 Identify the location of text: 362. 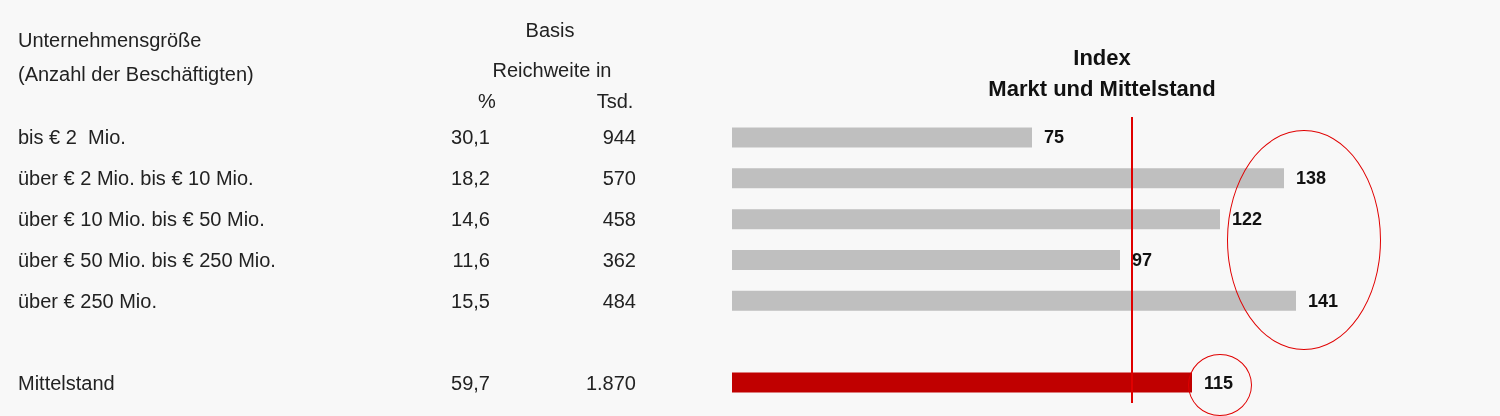
(619, 260).